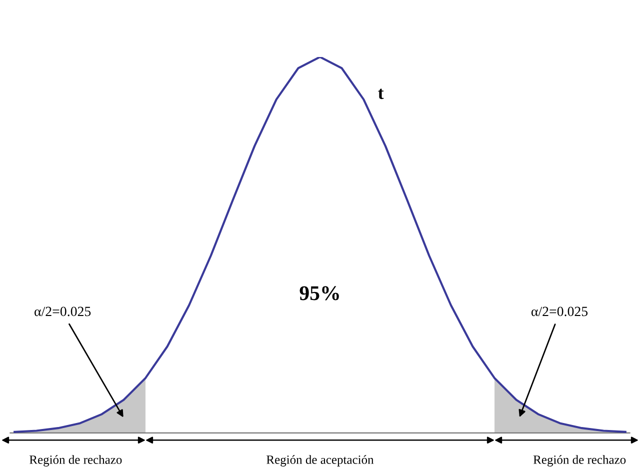 The image size is (640, 473). What do you see at coordinates (320, 461) in the screenshot?
I see `text: Región de aceptación` at bounding box center [320, 461].